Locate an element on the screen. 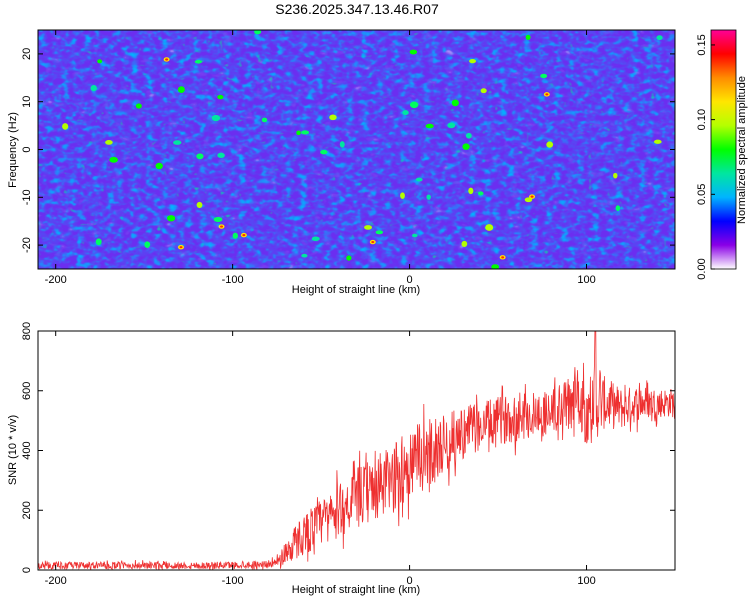 Image resolution: width=750 pixels, height=600 pixels. snr-x-label: Height of straight line (km) is located at coordinates (356, 590).